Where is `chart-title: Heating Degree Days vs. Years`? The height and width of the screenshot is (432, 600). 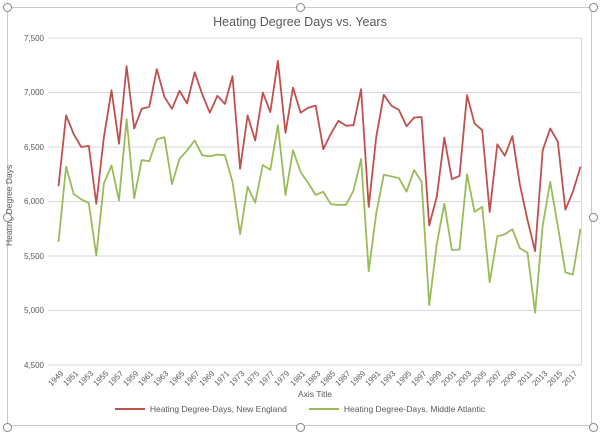
chart-title: Heating Degree Days vs. Years is located at coordinates (300, 22).